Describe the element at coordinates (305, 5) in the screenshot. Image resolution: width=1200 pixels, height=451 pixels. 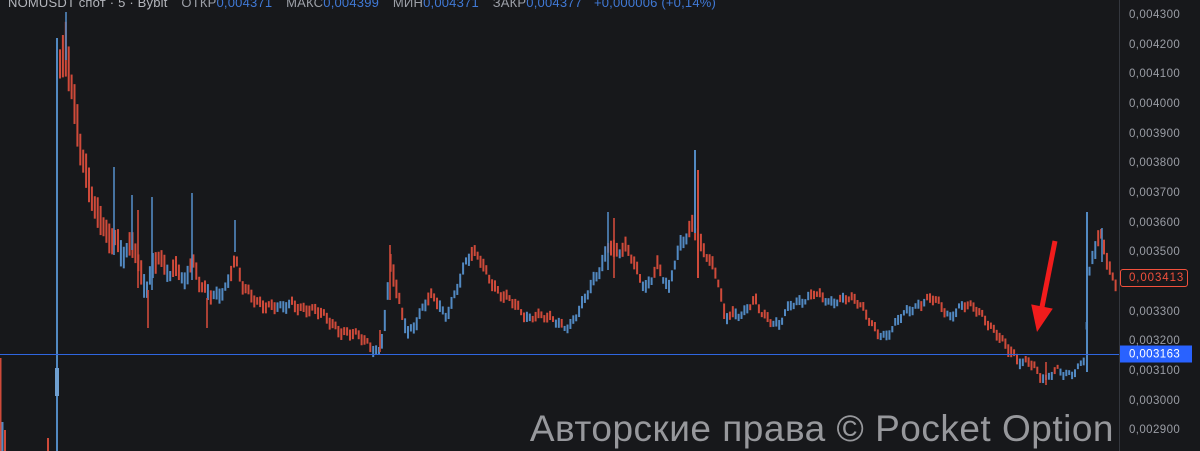
I see `high-label: МАКС` at that location.